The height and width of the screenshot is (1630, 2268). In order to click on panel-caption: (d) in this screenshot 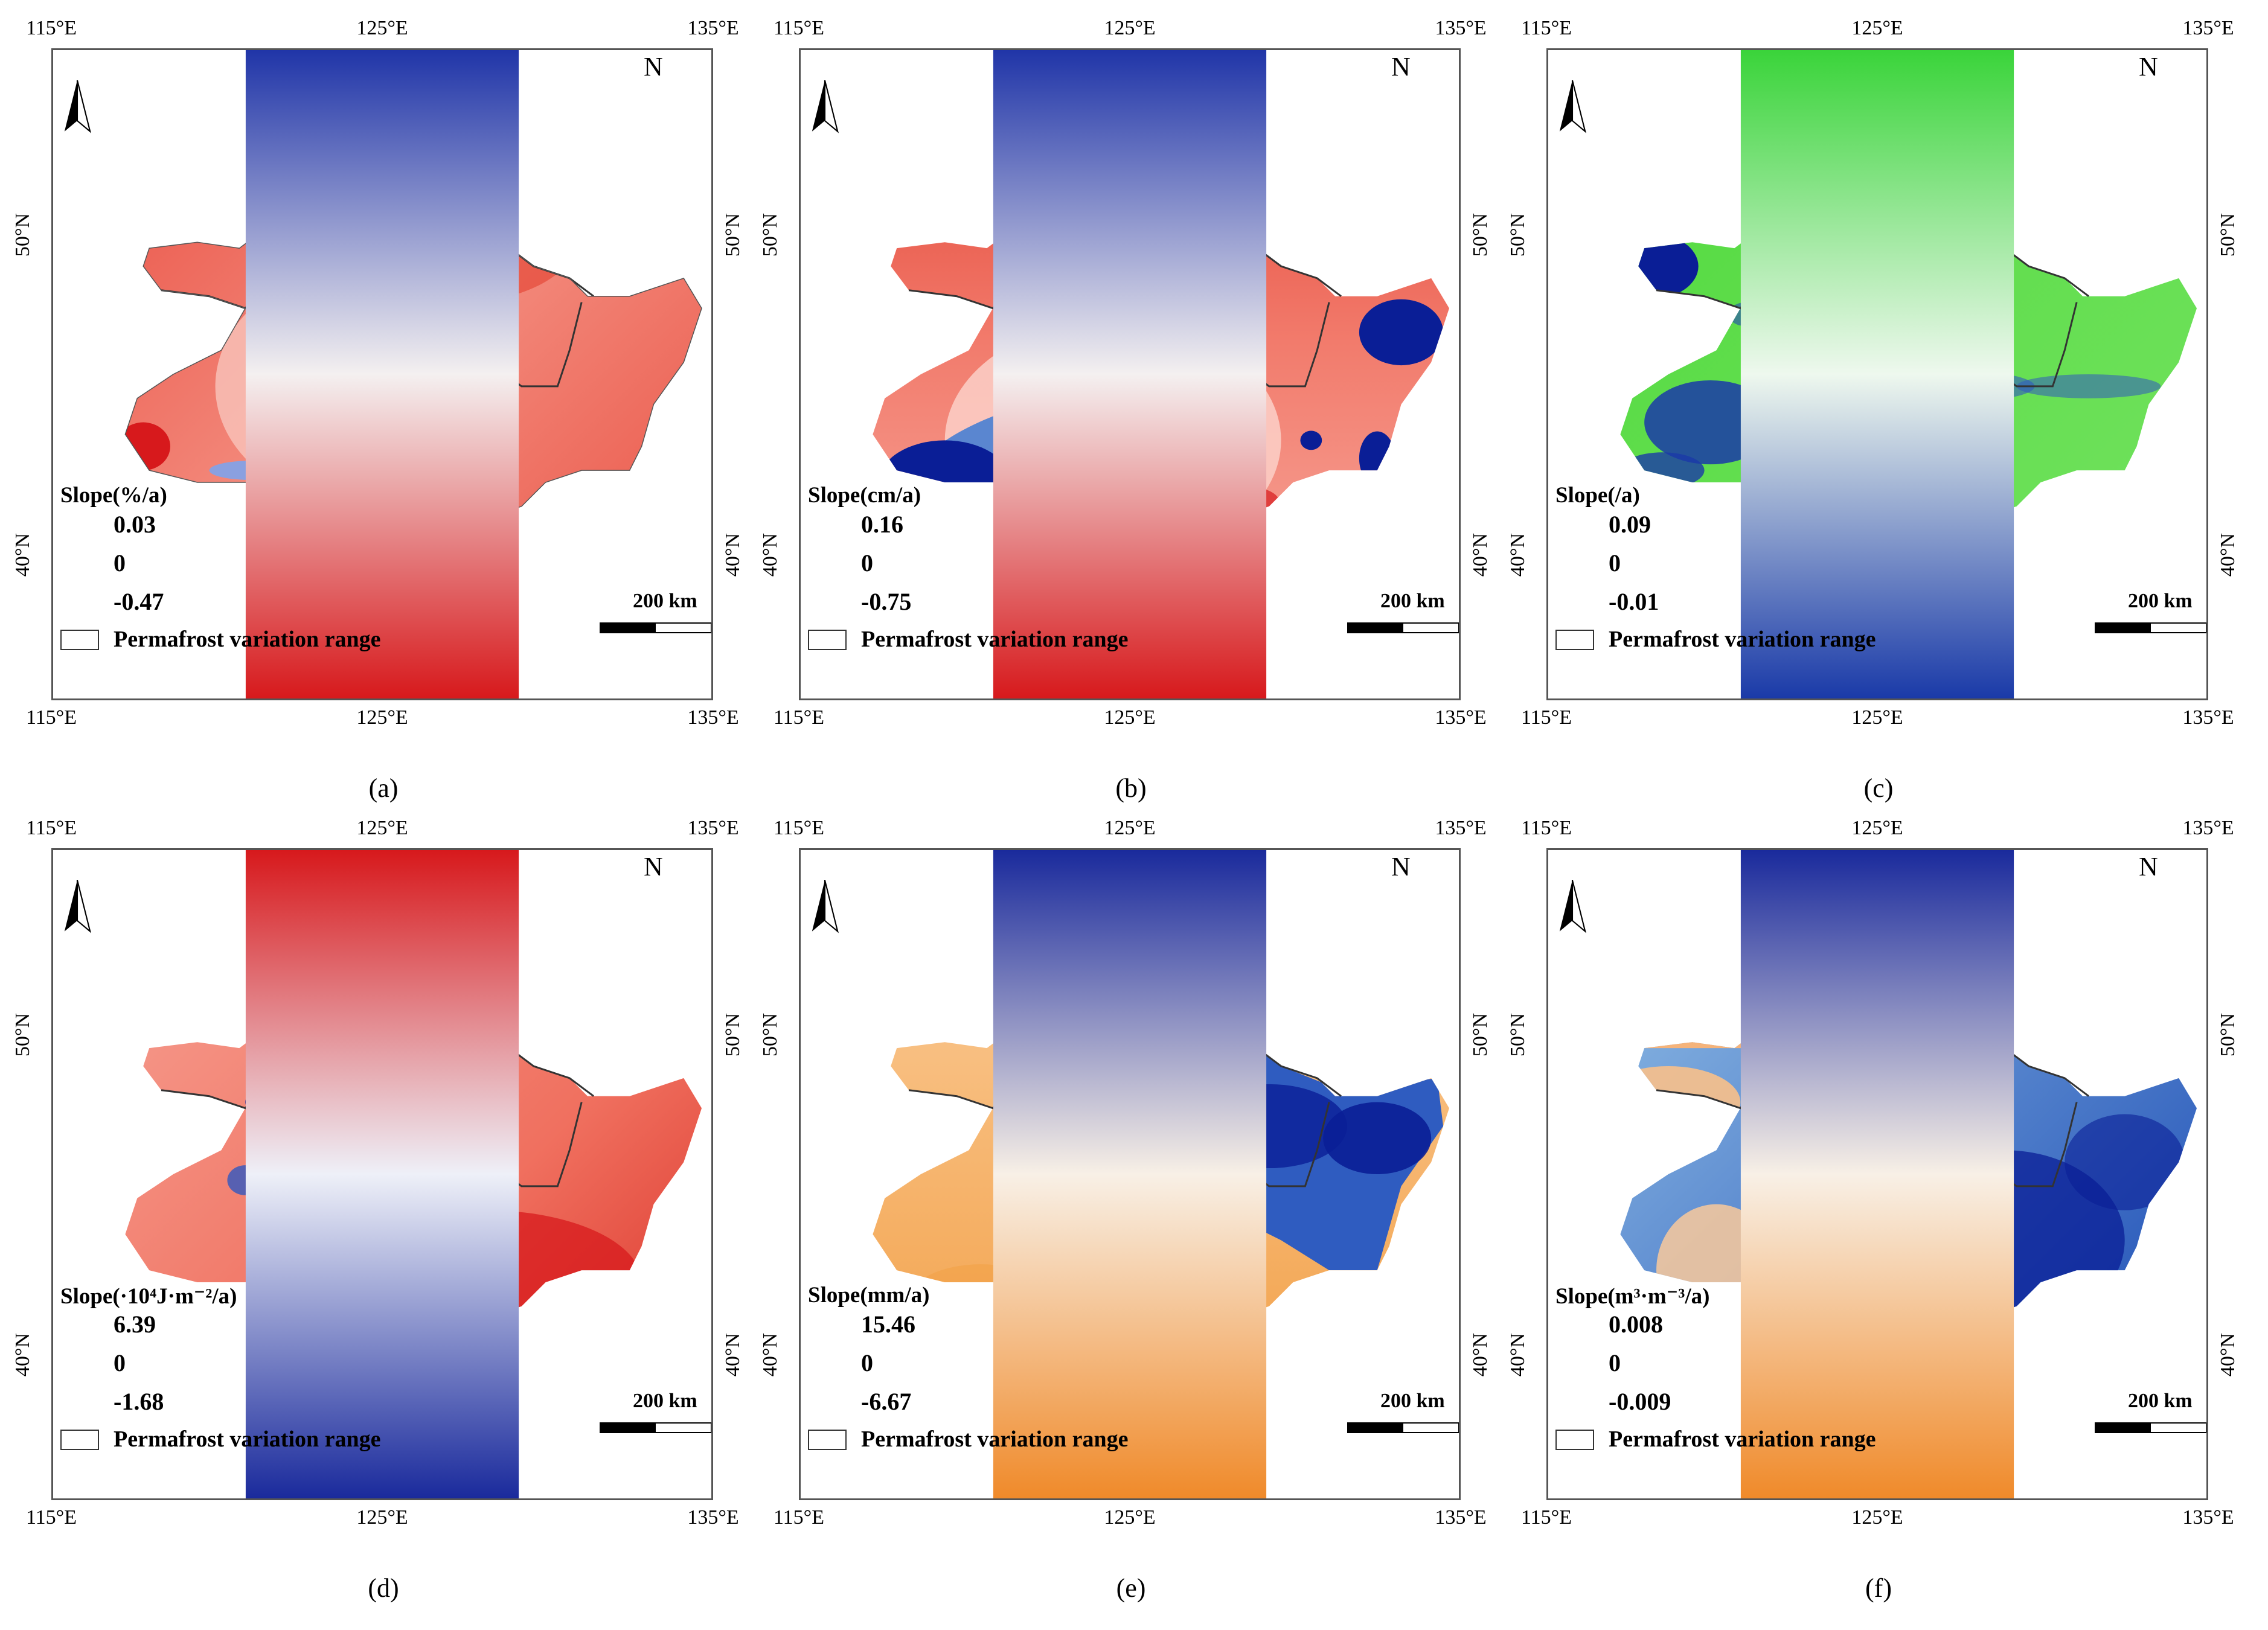, I will do `click(383, 1588)`.